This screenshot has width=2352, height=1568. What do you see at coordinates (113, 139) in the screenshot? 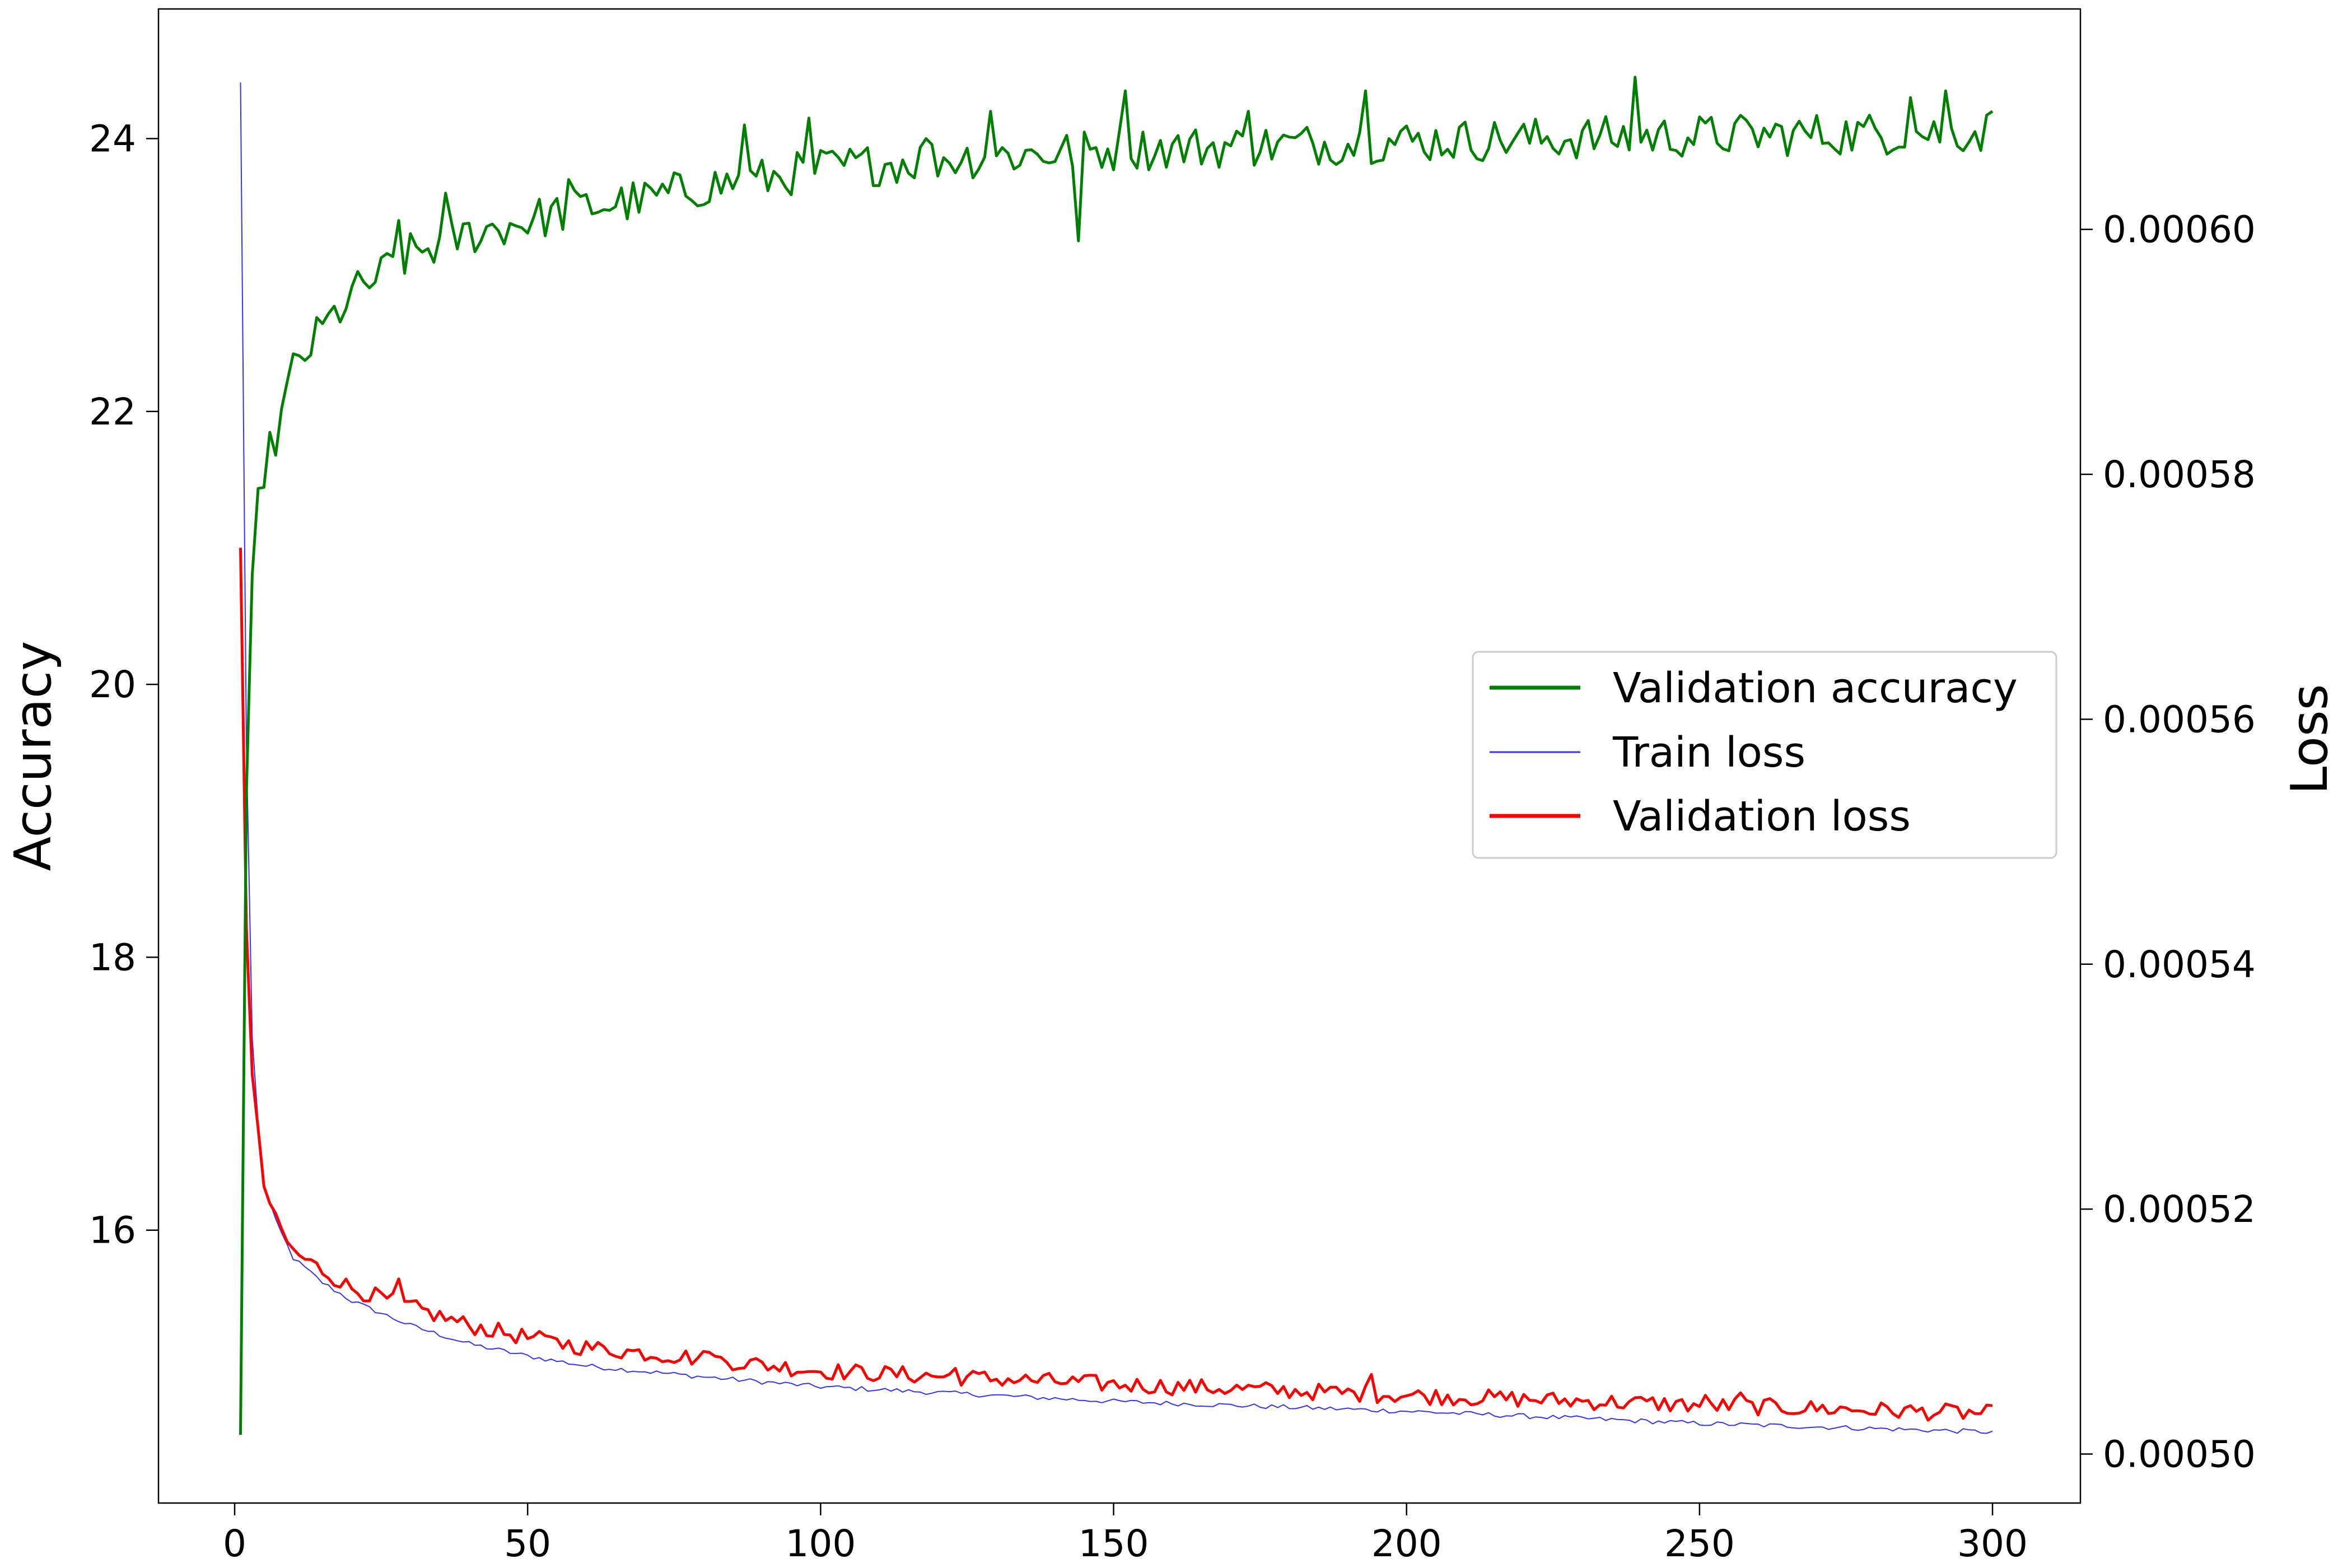
I see `left-tick-label: 24` at bounding box center [113, 139].